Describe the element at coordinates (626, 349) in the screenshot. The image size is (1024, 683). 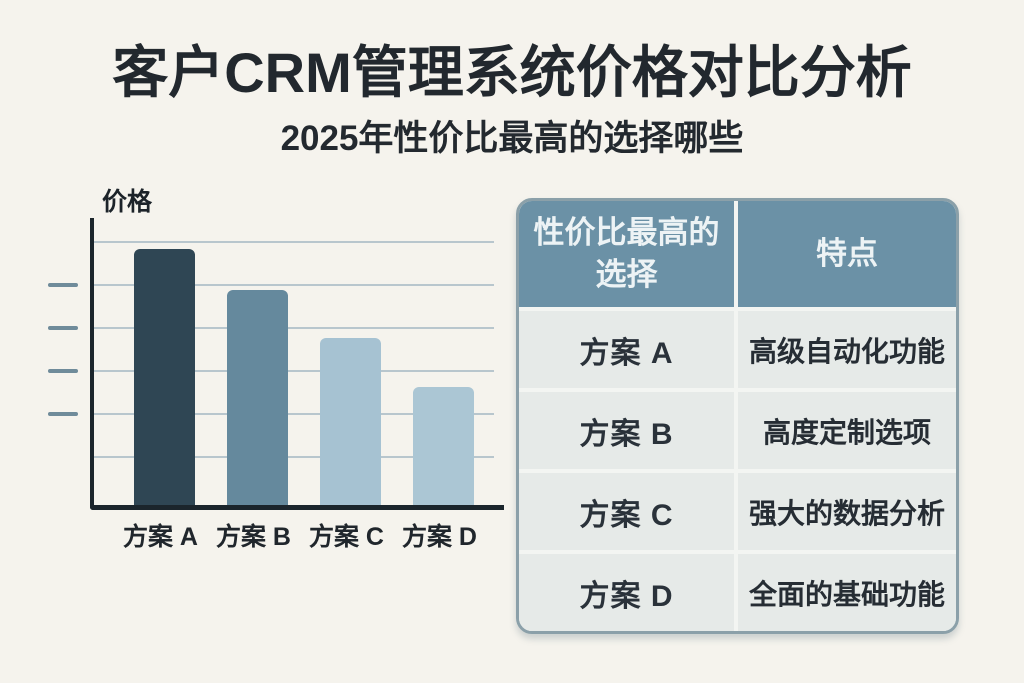
I see `table-cell-plan-a: 方案 A` at that location.